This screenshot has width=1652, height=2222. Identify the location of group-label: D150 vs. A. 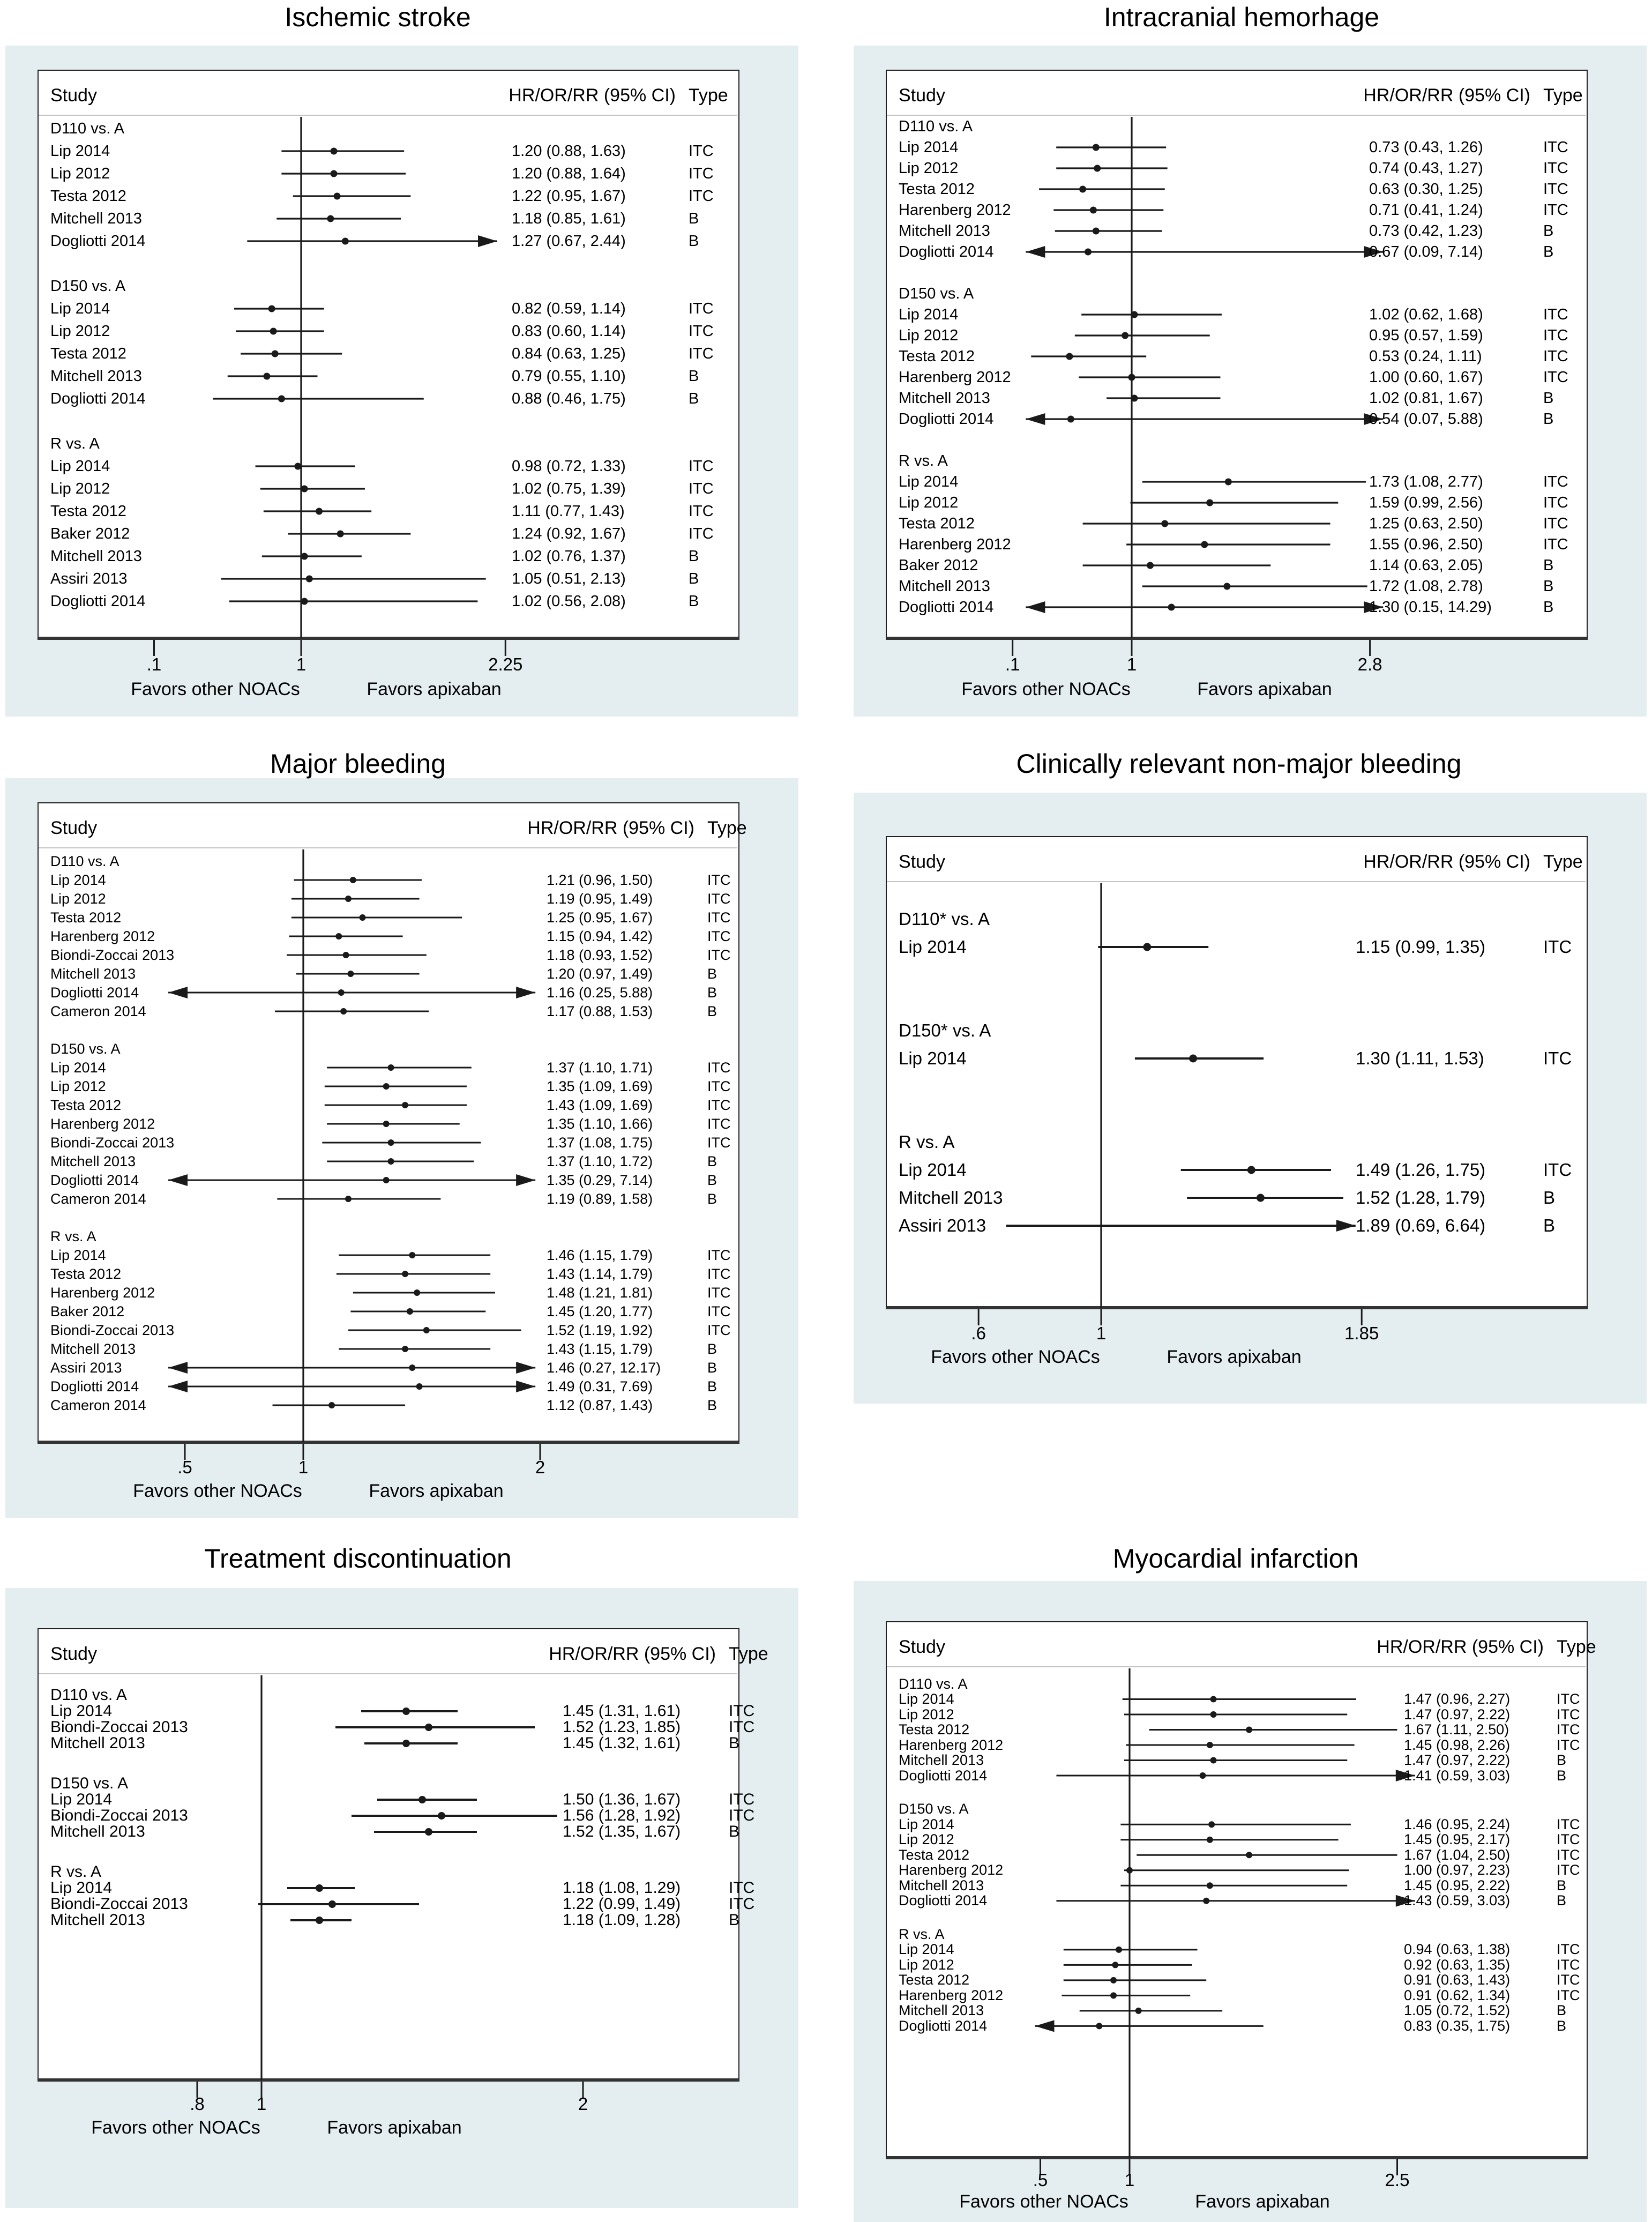
(934, 1809).